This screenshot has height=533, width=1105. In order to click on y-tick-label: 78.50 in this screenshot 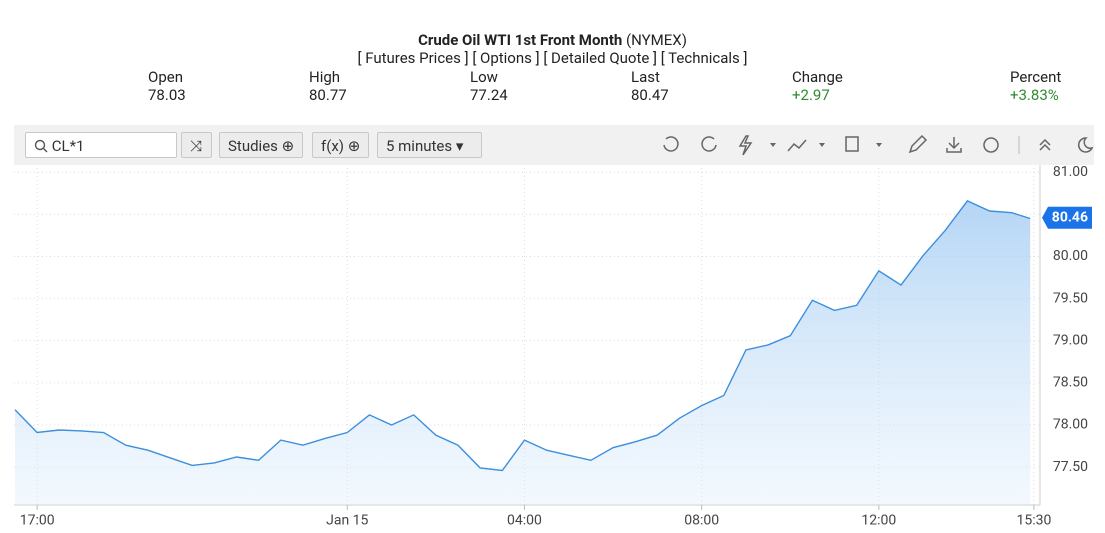, I will do `click(1070, 383)`.